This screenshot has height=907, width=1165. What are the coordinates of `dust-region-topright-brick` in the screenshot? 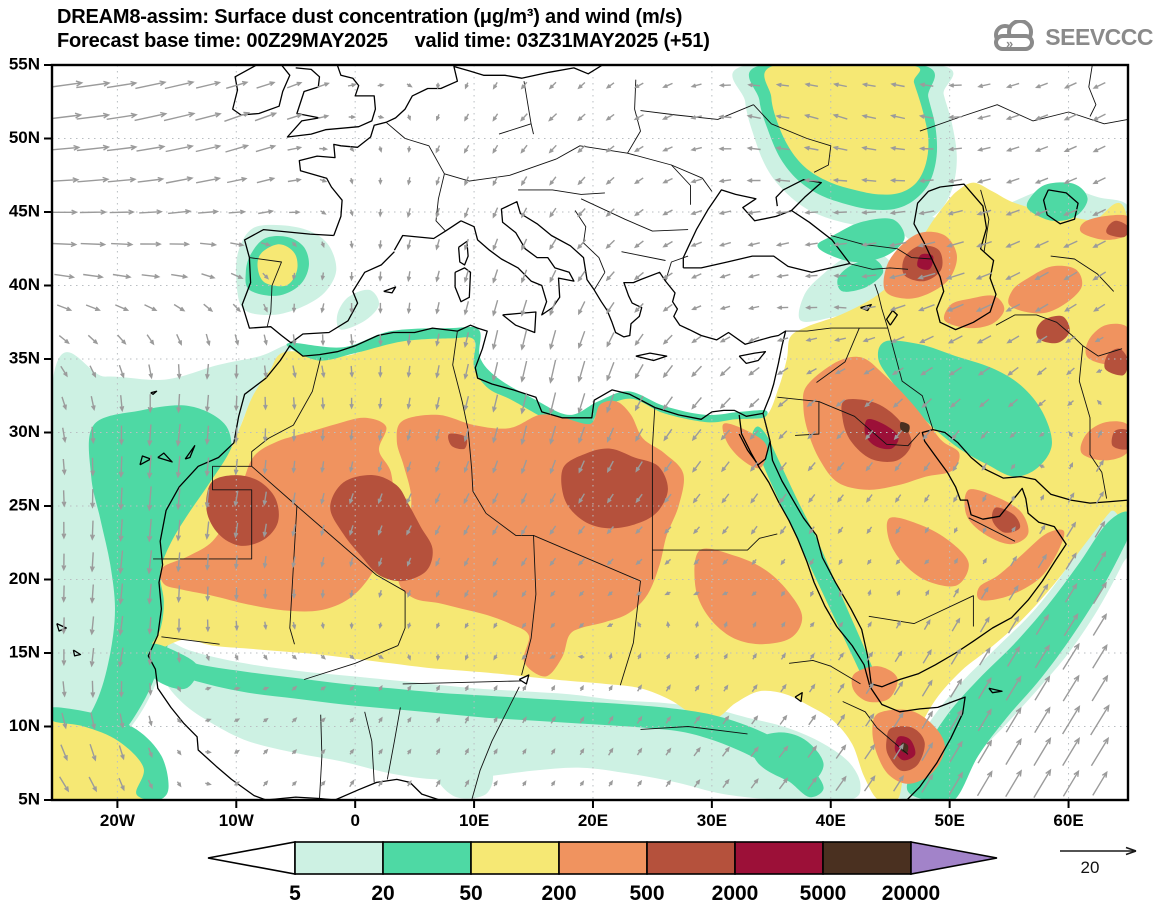 It's located at (1117, 229).